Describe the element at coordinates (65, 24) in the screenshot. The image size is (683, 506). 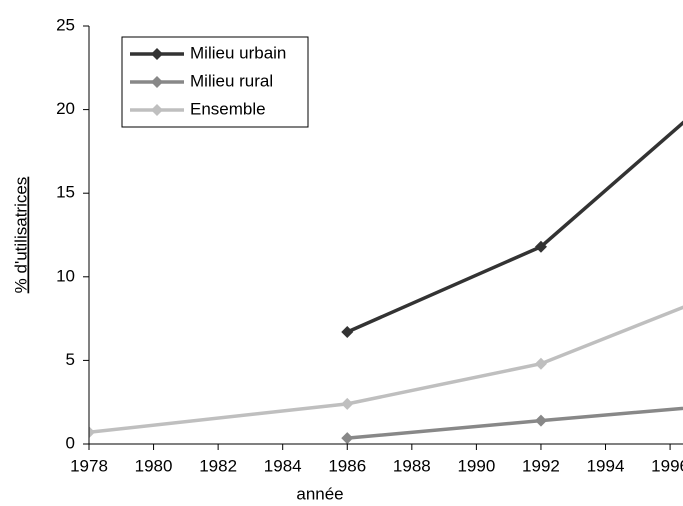
I see `y-tick-label: 25` at that location.